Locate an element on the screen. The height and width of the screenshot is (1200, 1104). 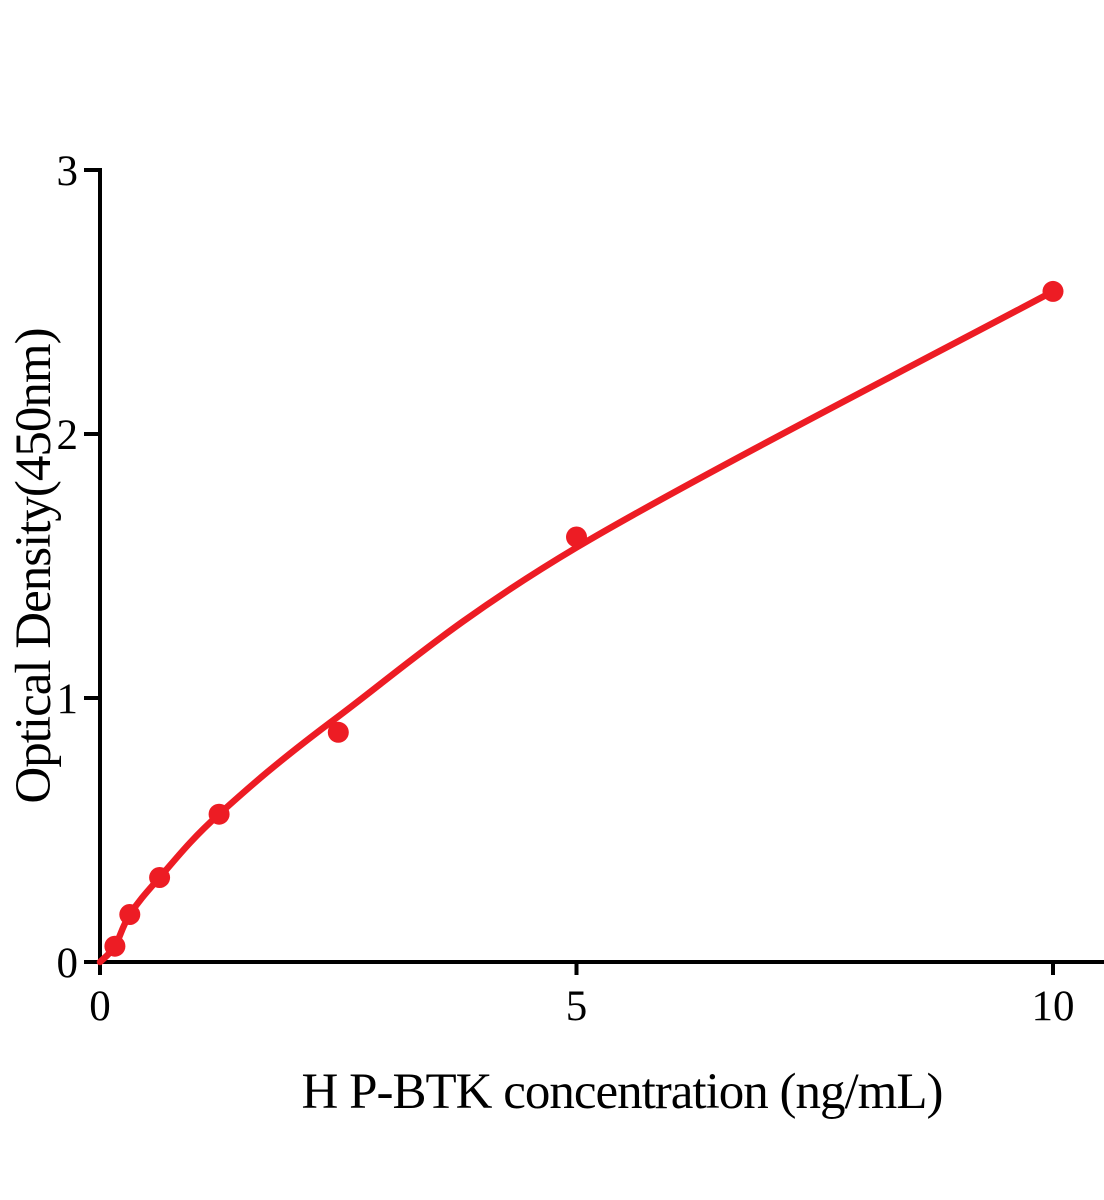
x-axis-title: H P-BTK concentration (ng/mL) is located at coordinates (622, 1092).